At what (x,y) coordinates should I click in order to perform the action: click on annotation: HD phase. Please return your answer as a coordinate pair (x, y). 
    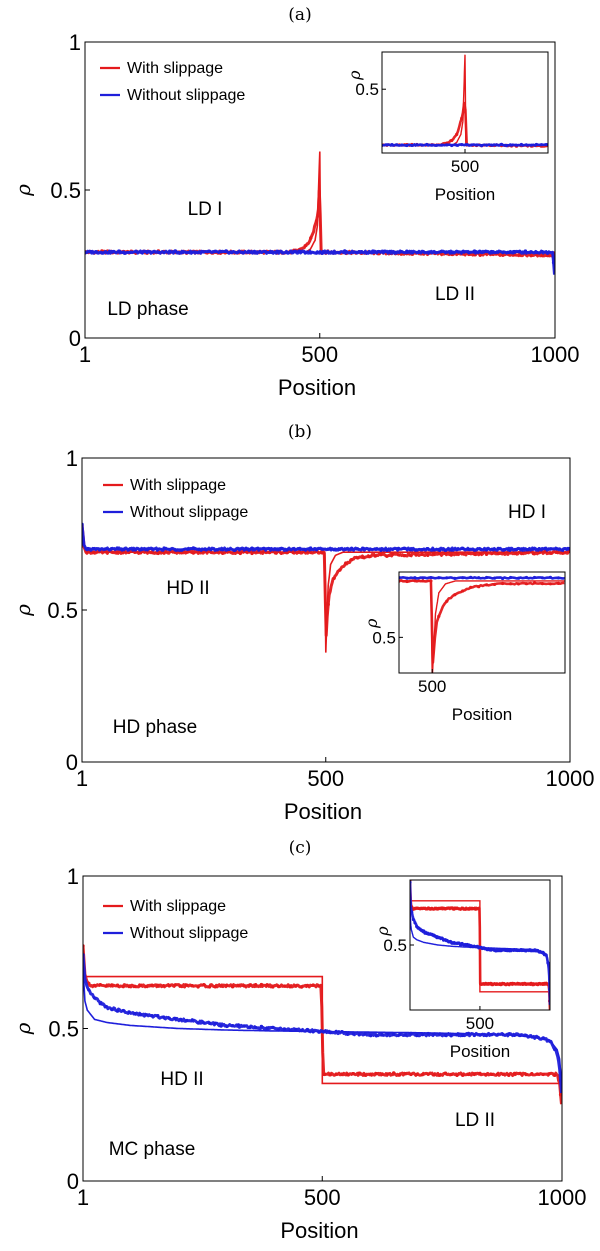
    Looking at the image, I should click on (155, 727).